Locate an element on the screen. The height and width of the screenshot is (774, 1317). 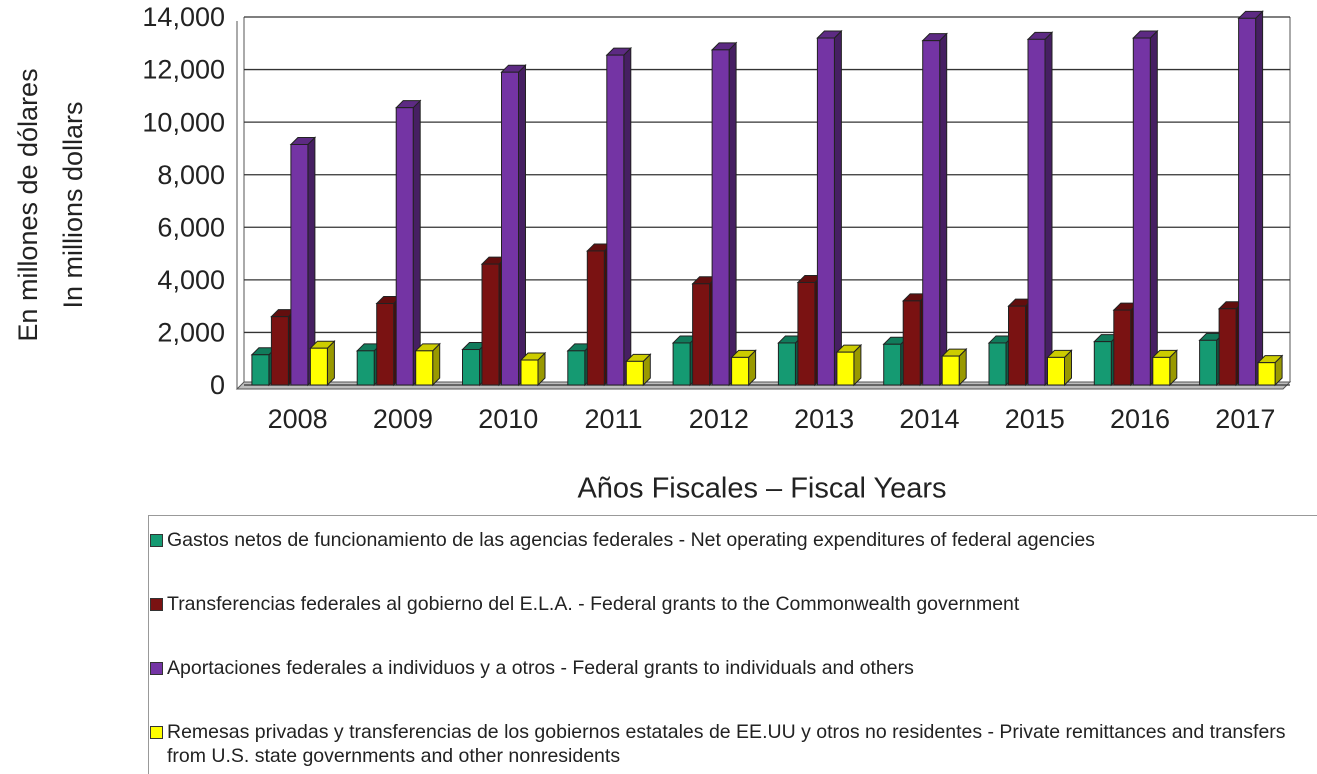
y-tick-label: 10,000 is located at coordinates (183, 122).